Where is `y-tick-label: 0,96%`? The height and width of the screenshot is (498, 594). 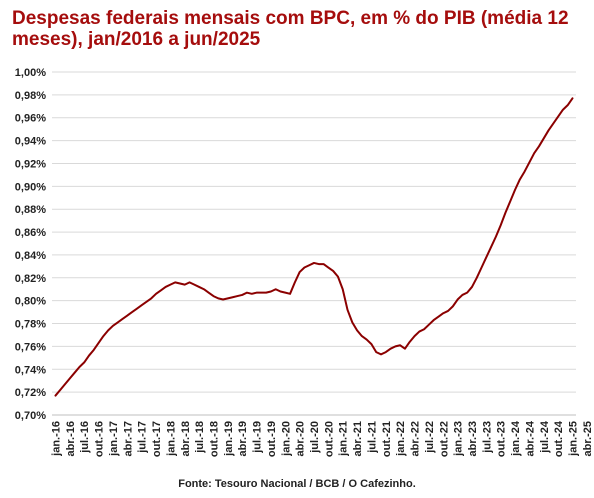
y-tick-label: 0,96% is located at coordinates (30, 119).